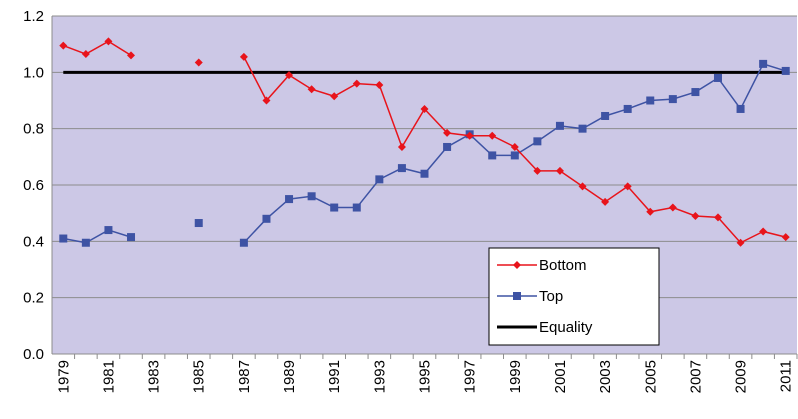 The width and height of the screenshot is (798, 419). I want to click on x-tick-label: 2009, so click(741, 376).